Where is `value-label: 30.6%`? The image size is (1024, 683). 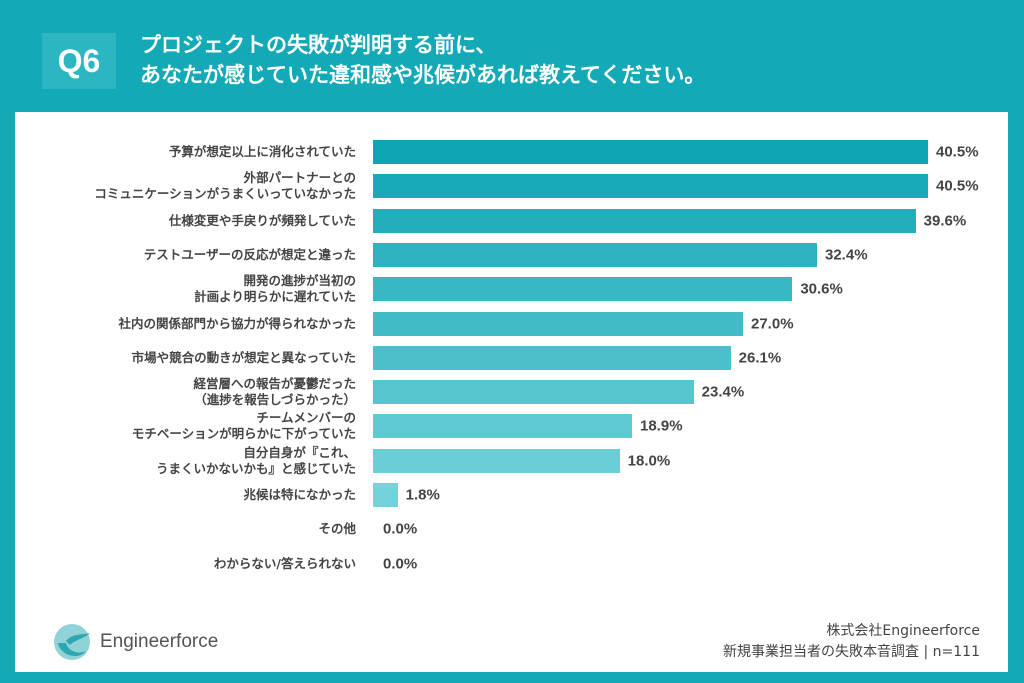 value-label: 30.6% is located at coordinates (821, 289).